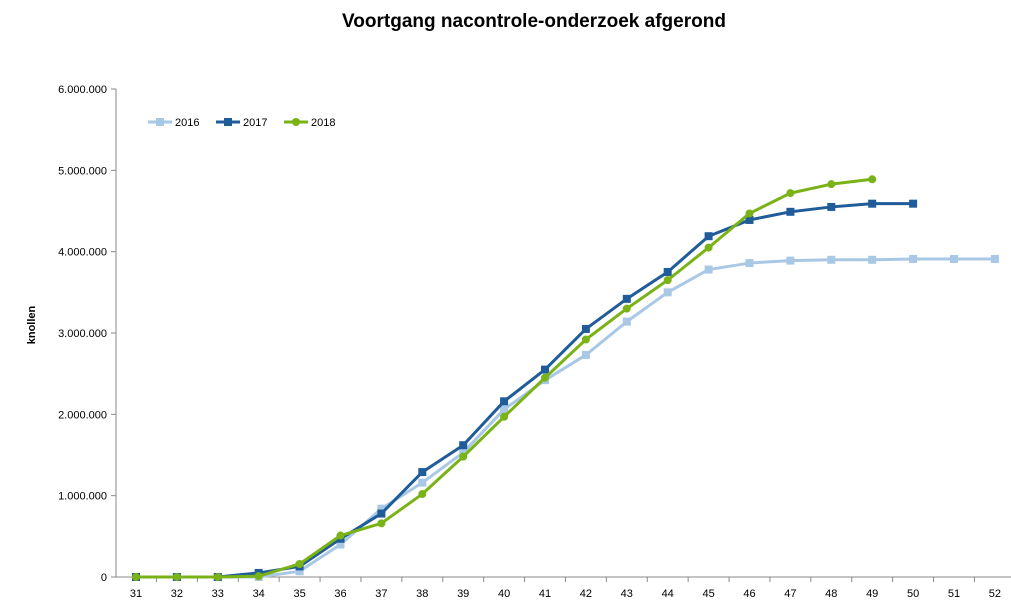 This screenshot has height=606, width=1011. What do you see at coordinates (708, 594) in the screenshot?
I see `x-tick-label: 45` at bounding box center [708, 594].